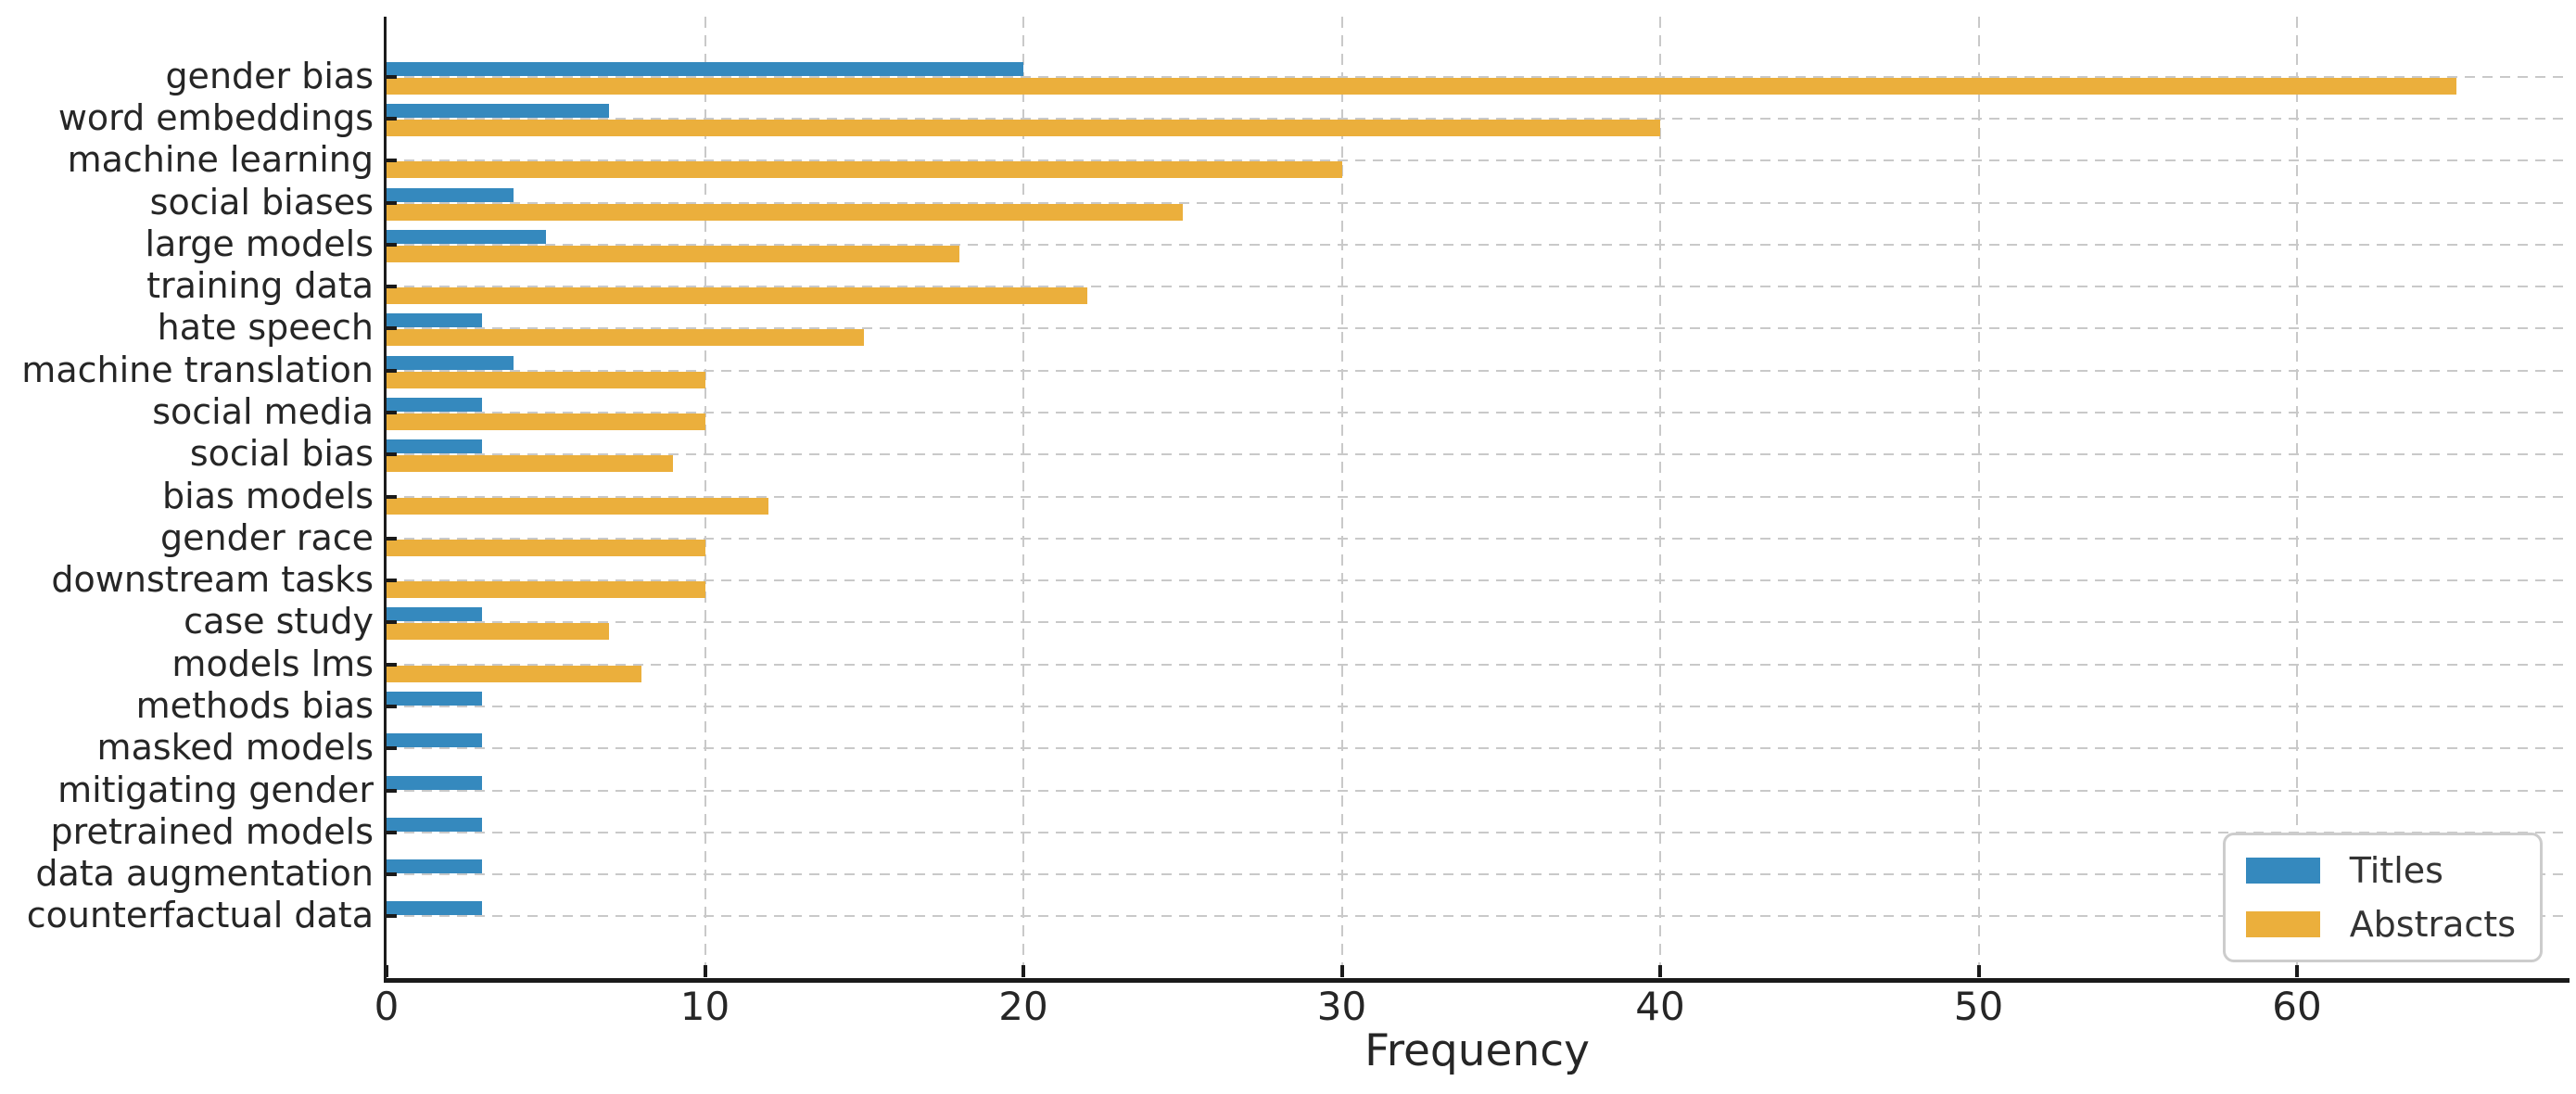 The height and width of the screenshot is (1094, 2576). Describe the element at coordinates (1660, 1006) in the screenshot. I see `x-tick-label-40: 40` at that location.